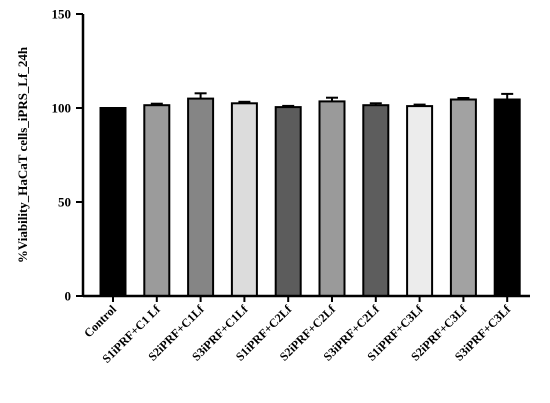 The height and width of the screenshot is (403, 550). I want to click on error-bars-layer, so click(332, 100).